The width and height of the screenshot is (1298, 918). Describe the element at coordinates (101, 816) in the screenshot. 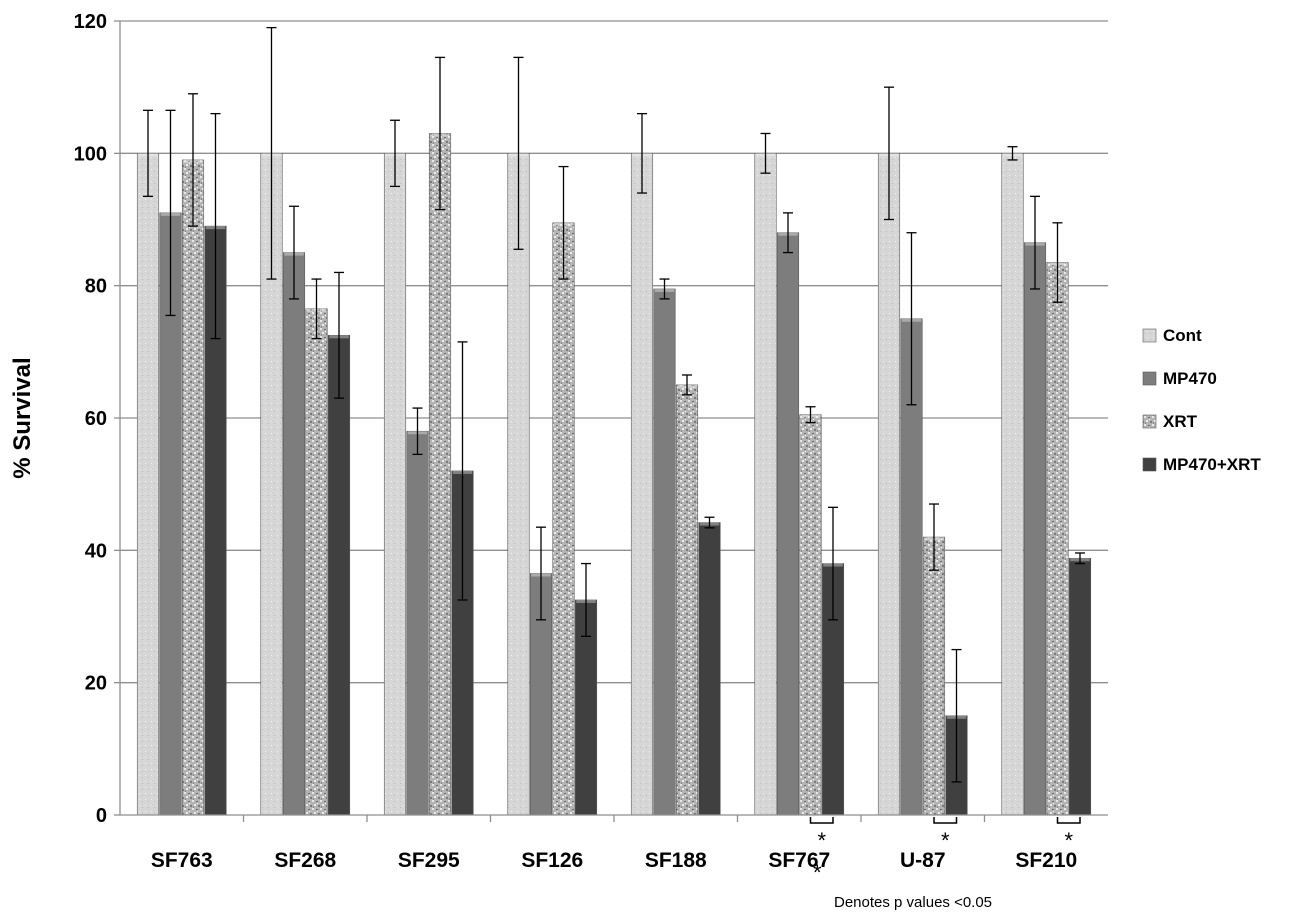

I see `y-tick-label: 0` at that location.